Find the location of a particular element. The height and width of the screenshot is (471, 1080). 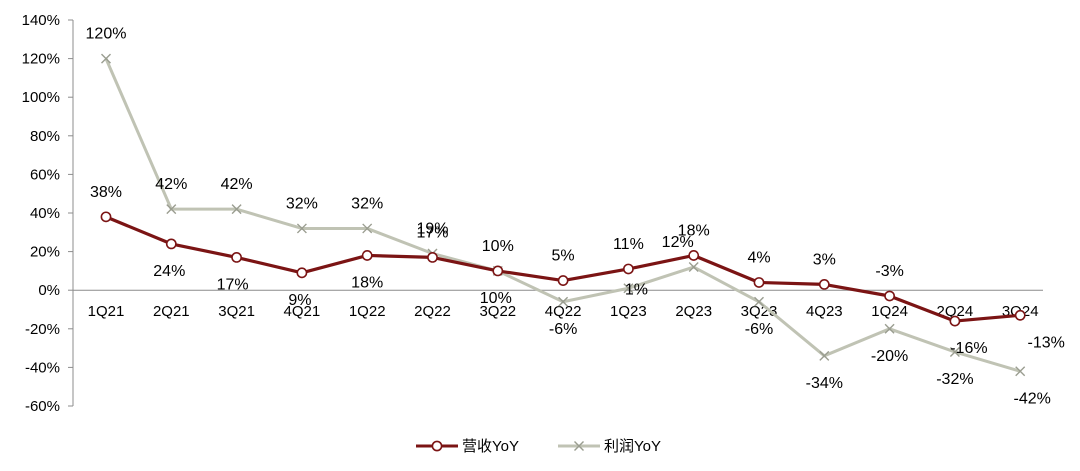

y-tick-label: 20% is located at coordinates (45, 252).